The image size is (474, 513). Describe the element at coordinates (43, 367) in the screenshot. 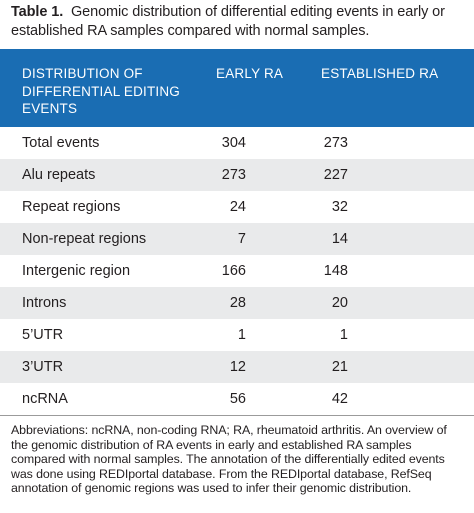

I see `row-label: 3’UTR` at that location.